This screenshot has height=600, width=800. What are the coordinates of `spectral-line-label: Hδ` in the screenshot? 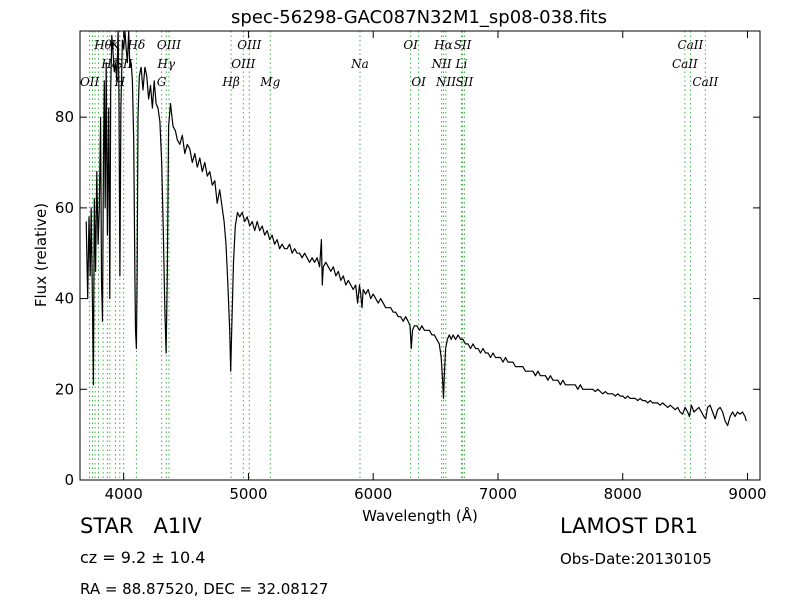 It's located at (136, 45).